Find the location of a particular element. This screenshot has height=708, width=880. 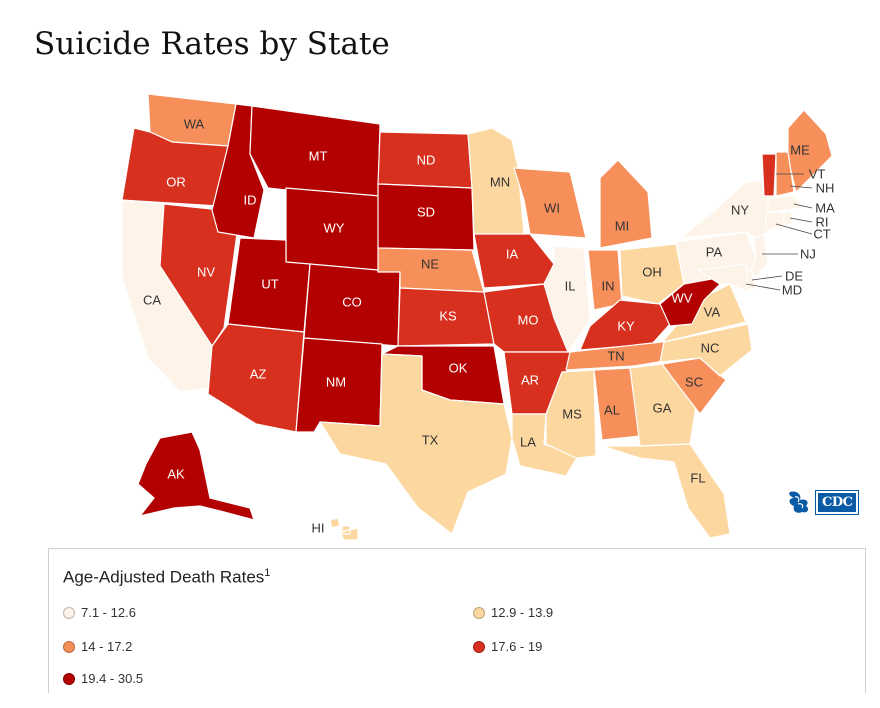

state-ND is located at coordinates (425, 160).